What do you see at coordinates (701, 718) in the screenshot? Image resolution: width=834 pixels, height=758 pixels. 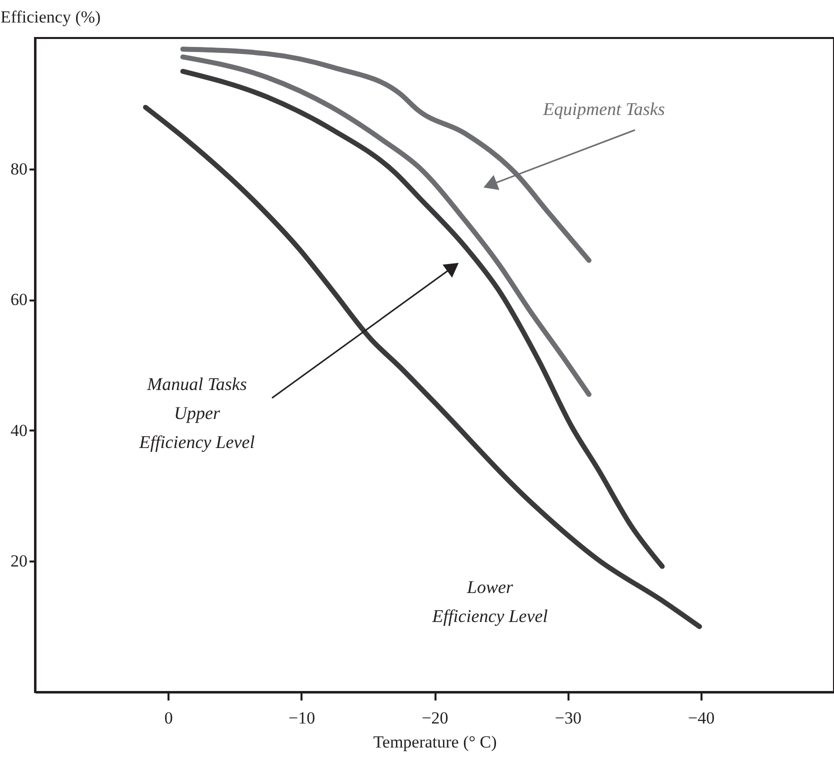 I see `x-tick-label: −40` at bounding box center [701, 718].